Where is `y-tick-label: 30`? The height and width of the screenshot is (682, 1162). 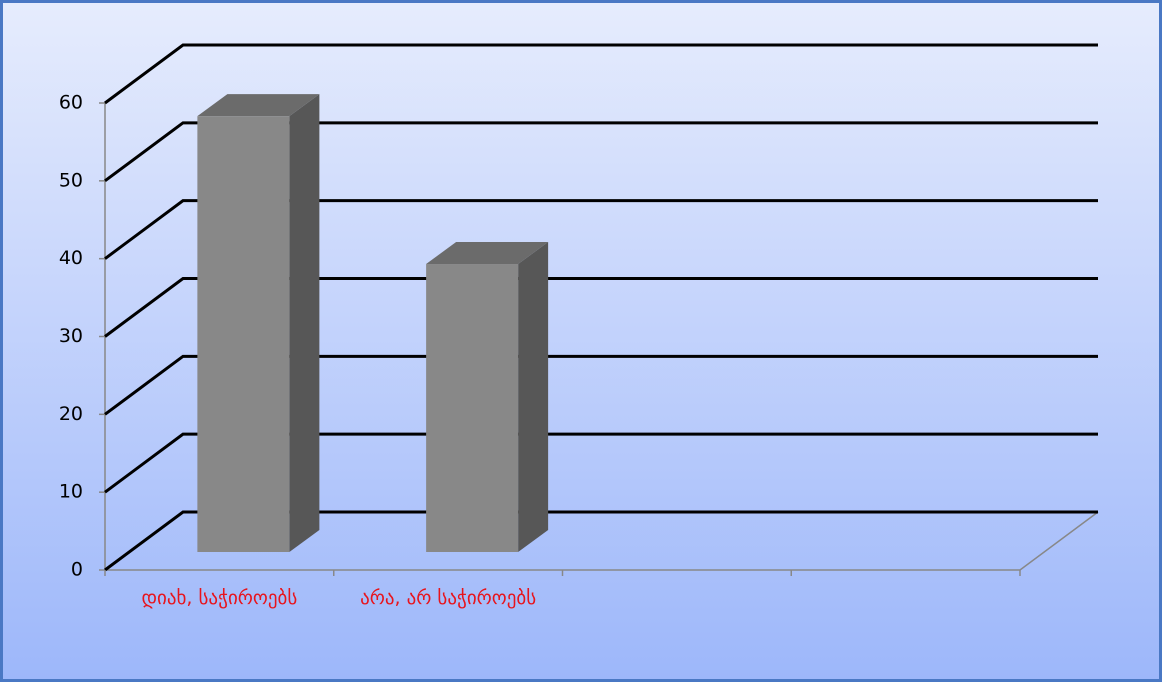
y-tick-label: 30 is located at coordinates (71, 336).